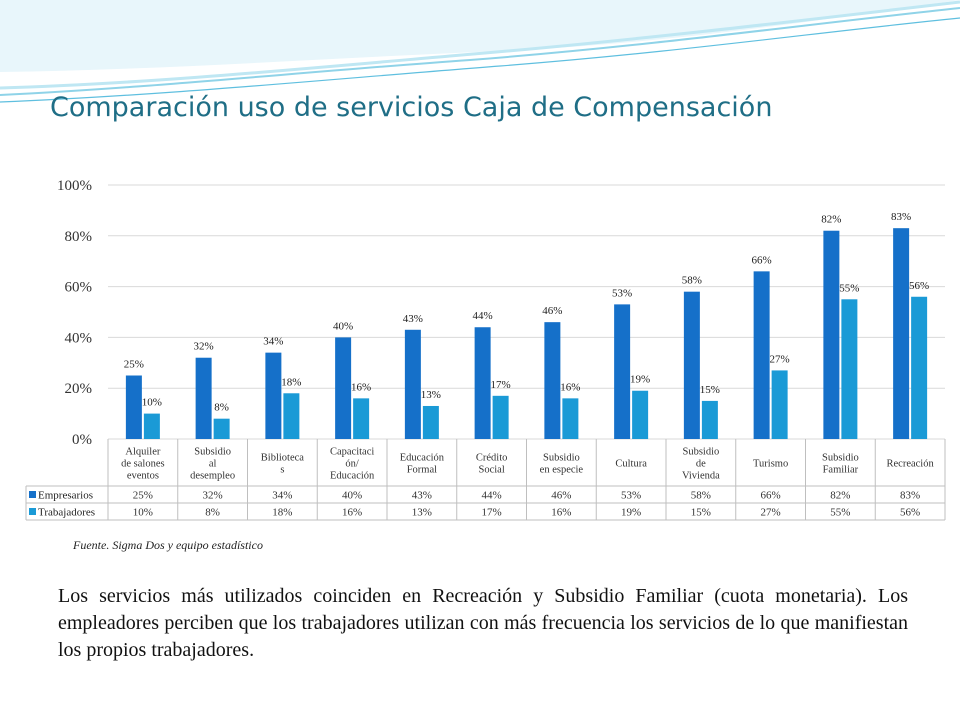 The image size is (960, 720). Describe the element at coordinates (492, 496) in the screenshot. I see `table-value-cell: 44%` at that location.